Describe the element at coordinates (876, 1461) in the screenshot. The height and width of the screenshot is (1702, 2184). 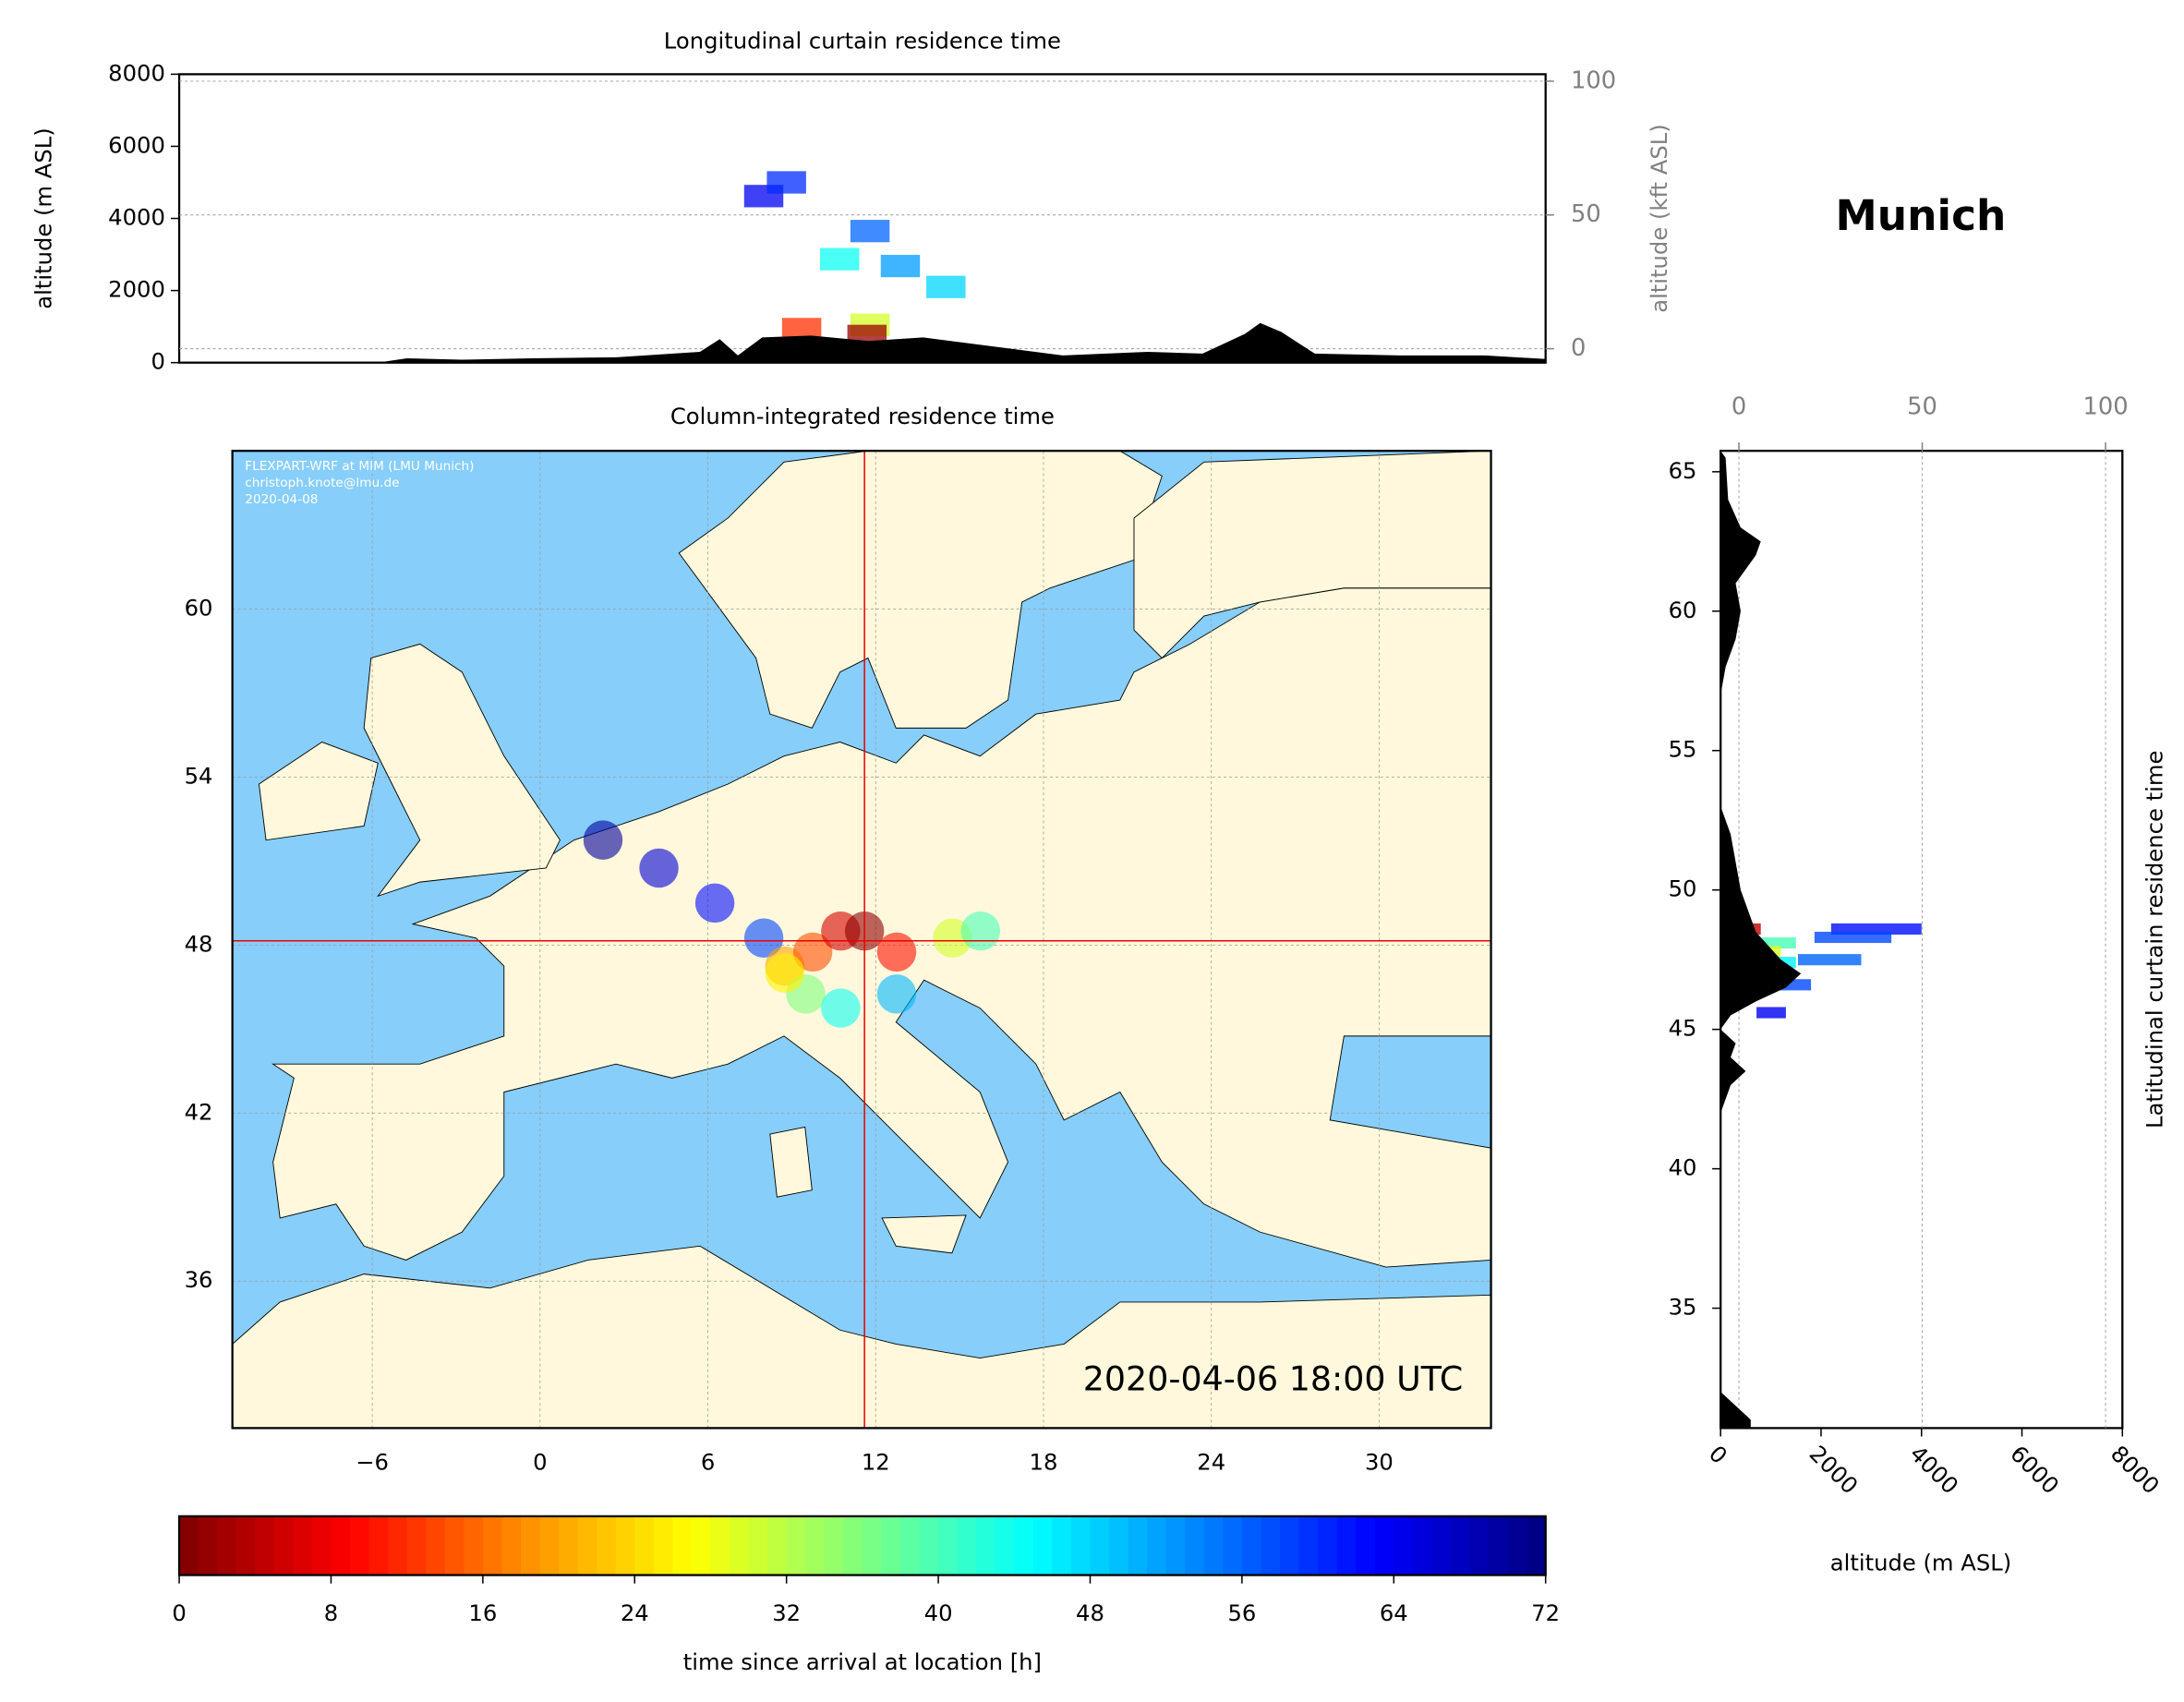
I see `x-tick-label: 12` at that location.